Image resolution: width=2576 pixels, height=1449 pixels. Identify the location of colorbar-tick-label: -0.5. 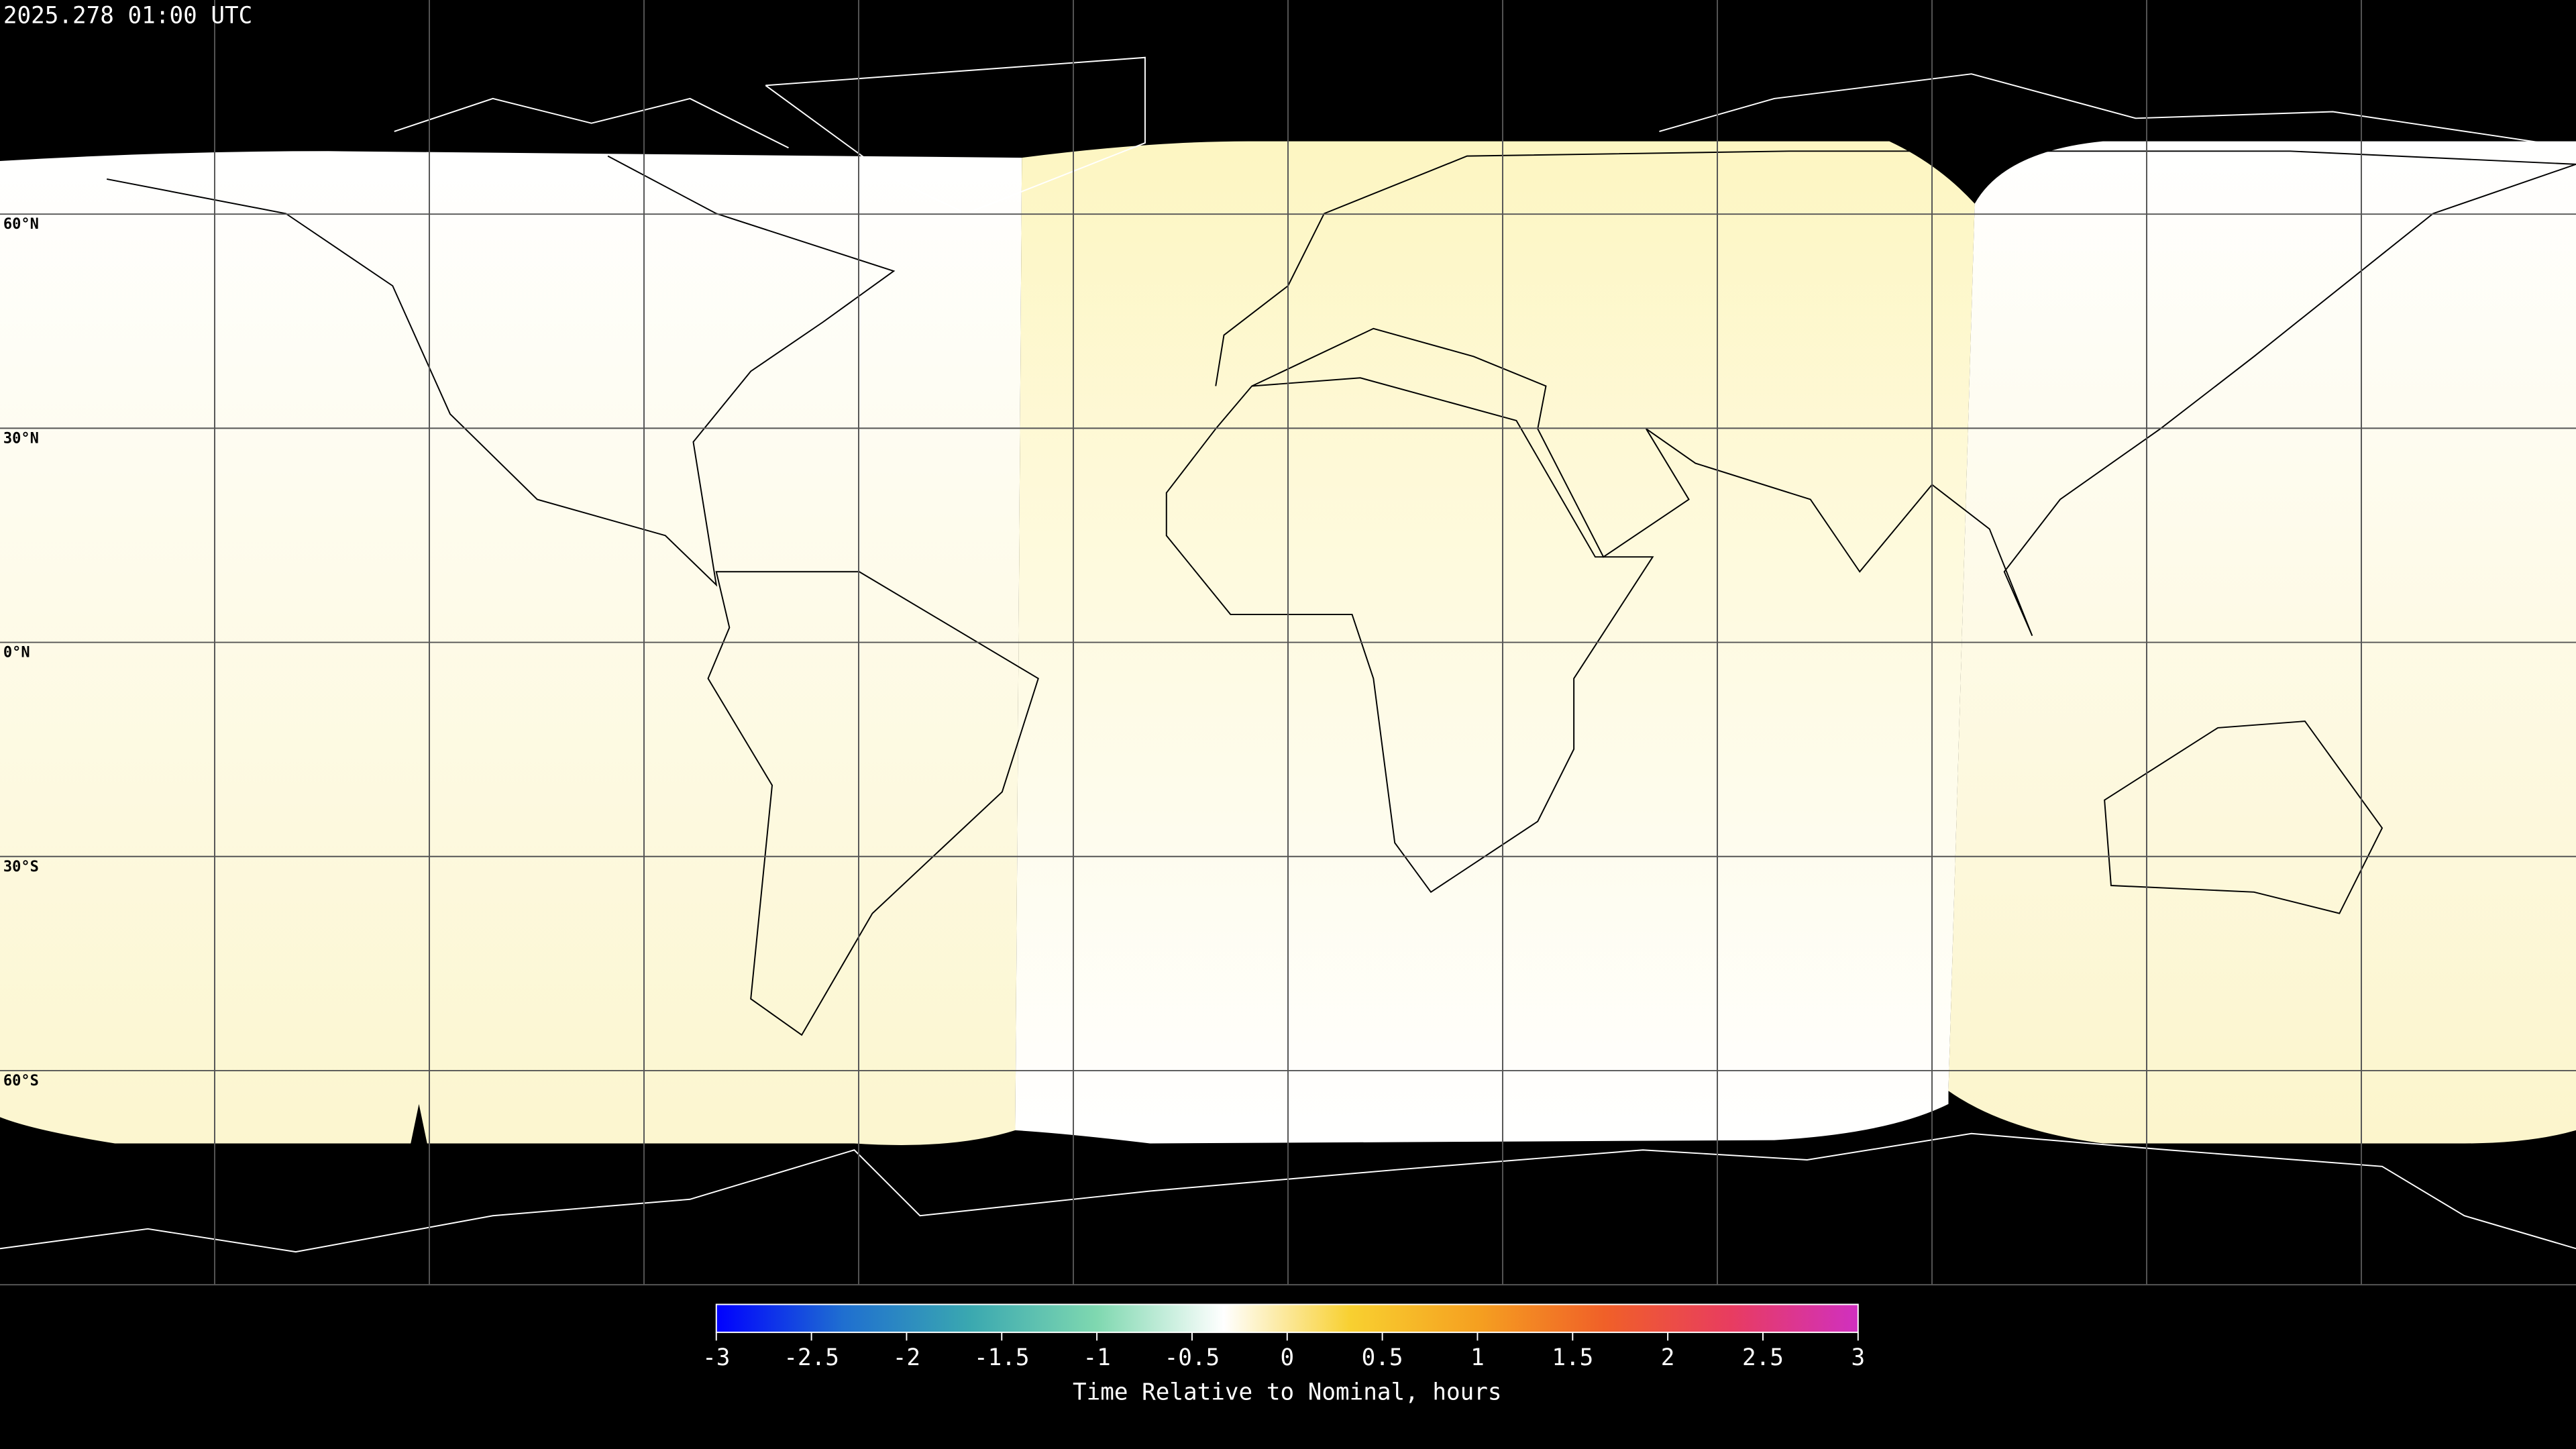
(1192, 1357).